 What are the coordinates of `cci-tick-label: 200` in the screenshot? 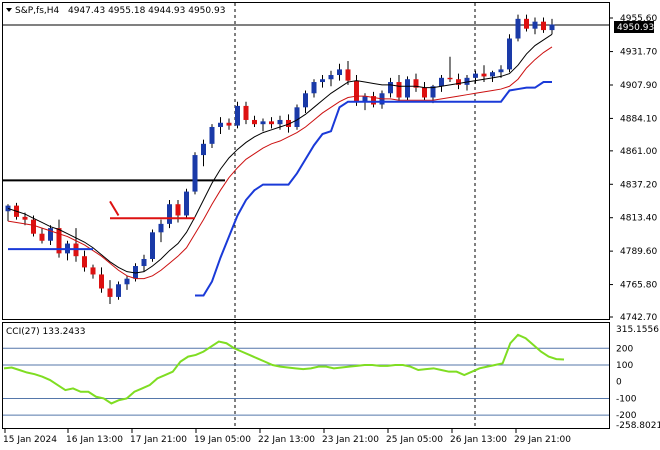 It's located at (624, 349).